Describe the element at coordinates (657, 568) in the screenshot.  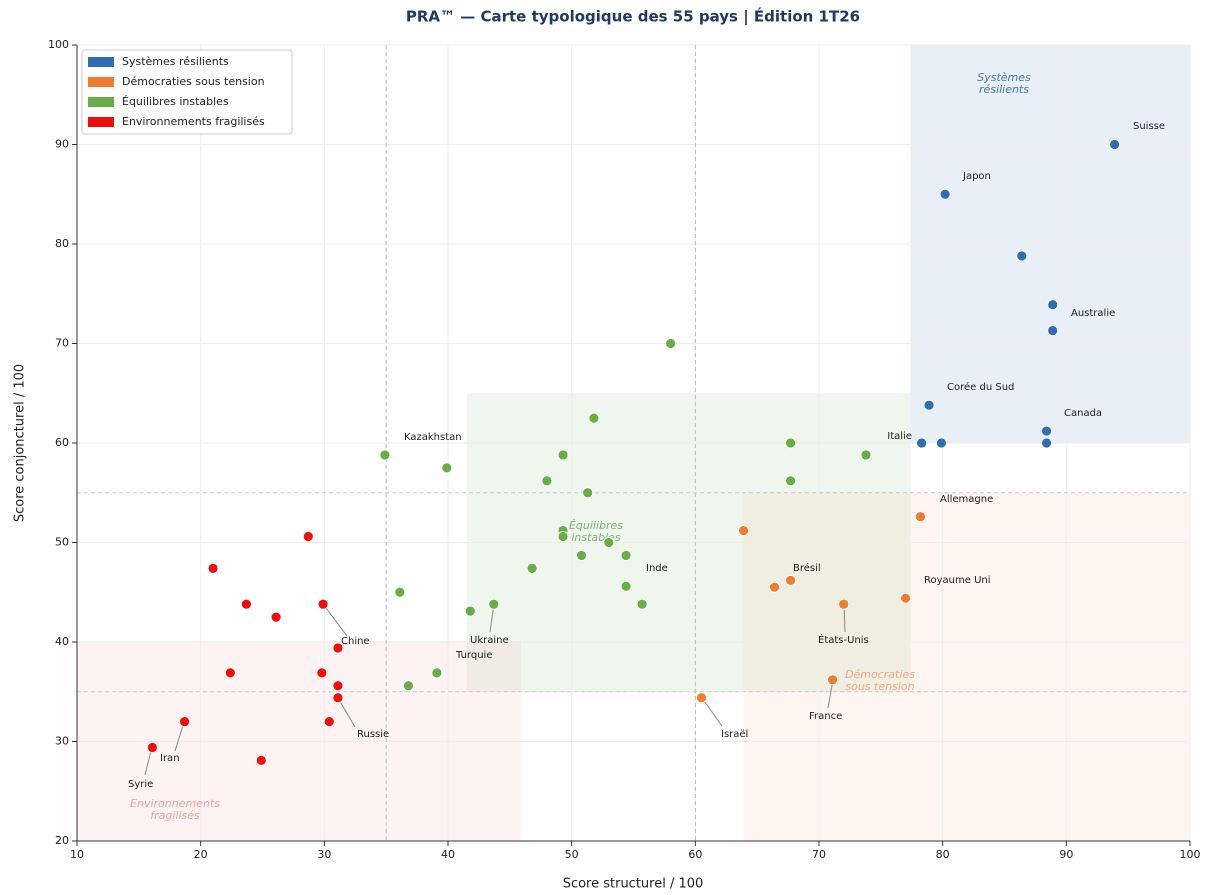
I see `annotation: Inde` at that location.